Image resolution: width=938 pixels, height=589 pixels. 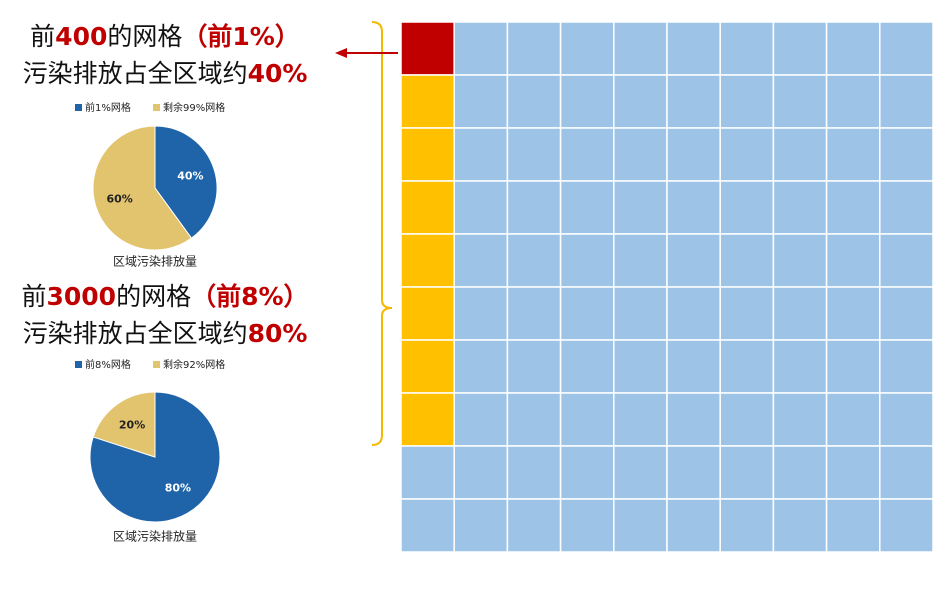 What do you see at coordinates (81, 296) in the screenshot?
I see `callout-segment: 3000` at bounding box center [81, 296].